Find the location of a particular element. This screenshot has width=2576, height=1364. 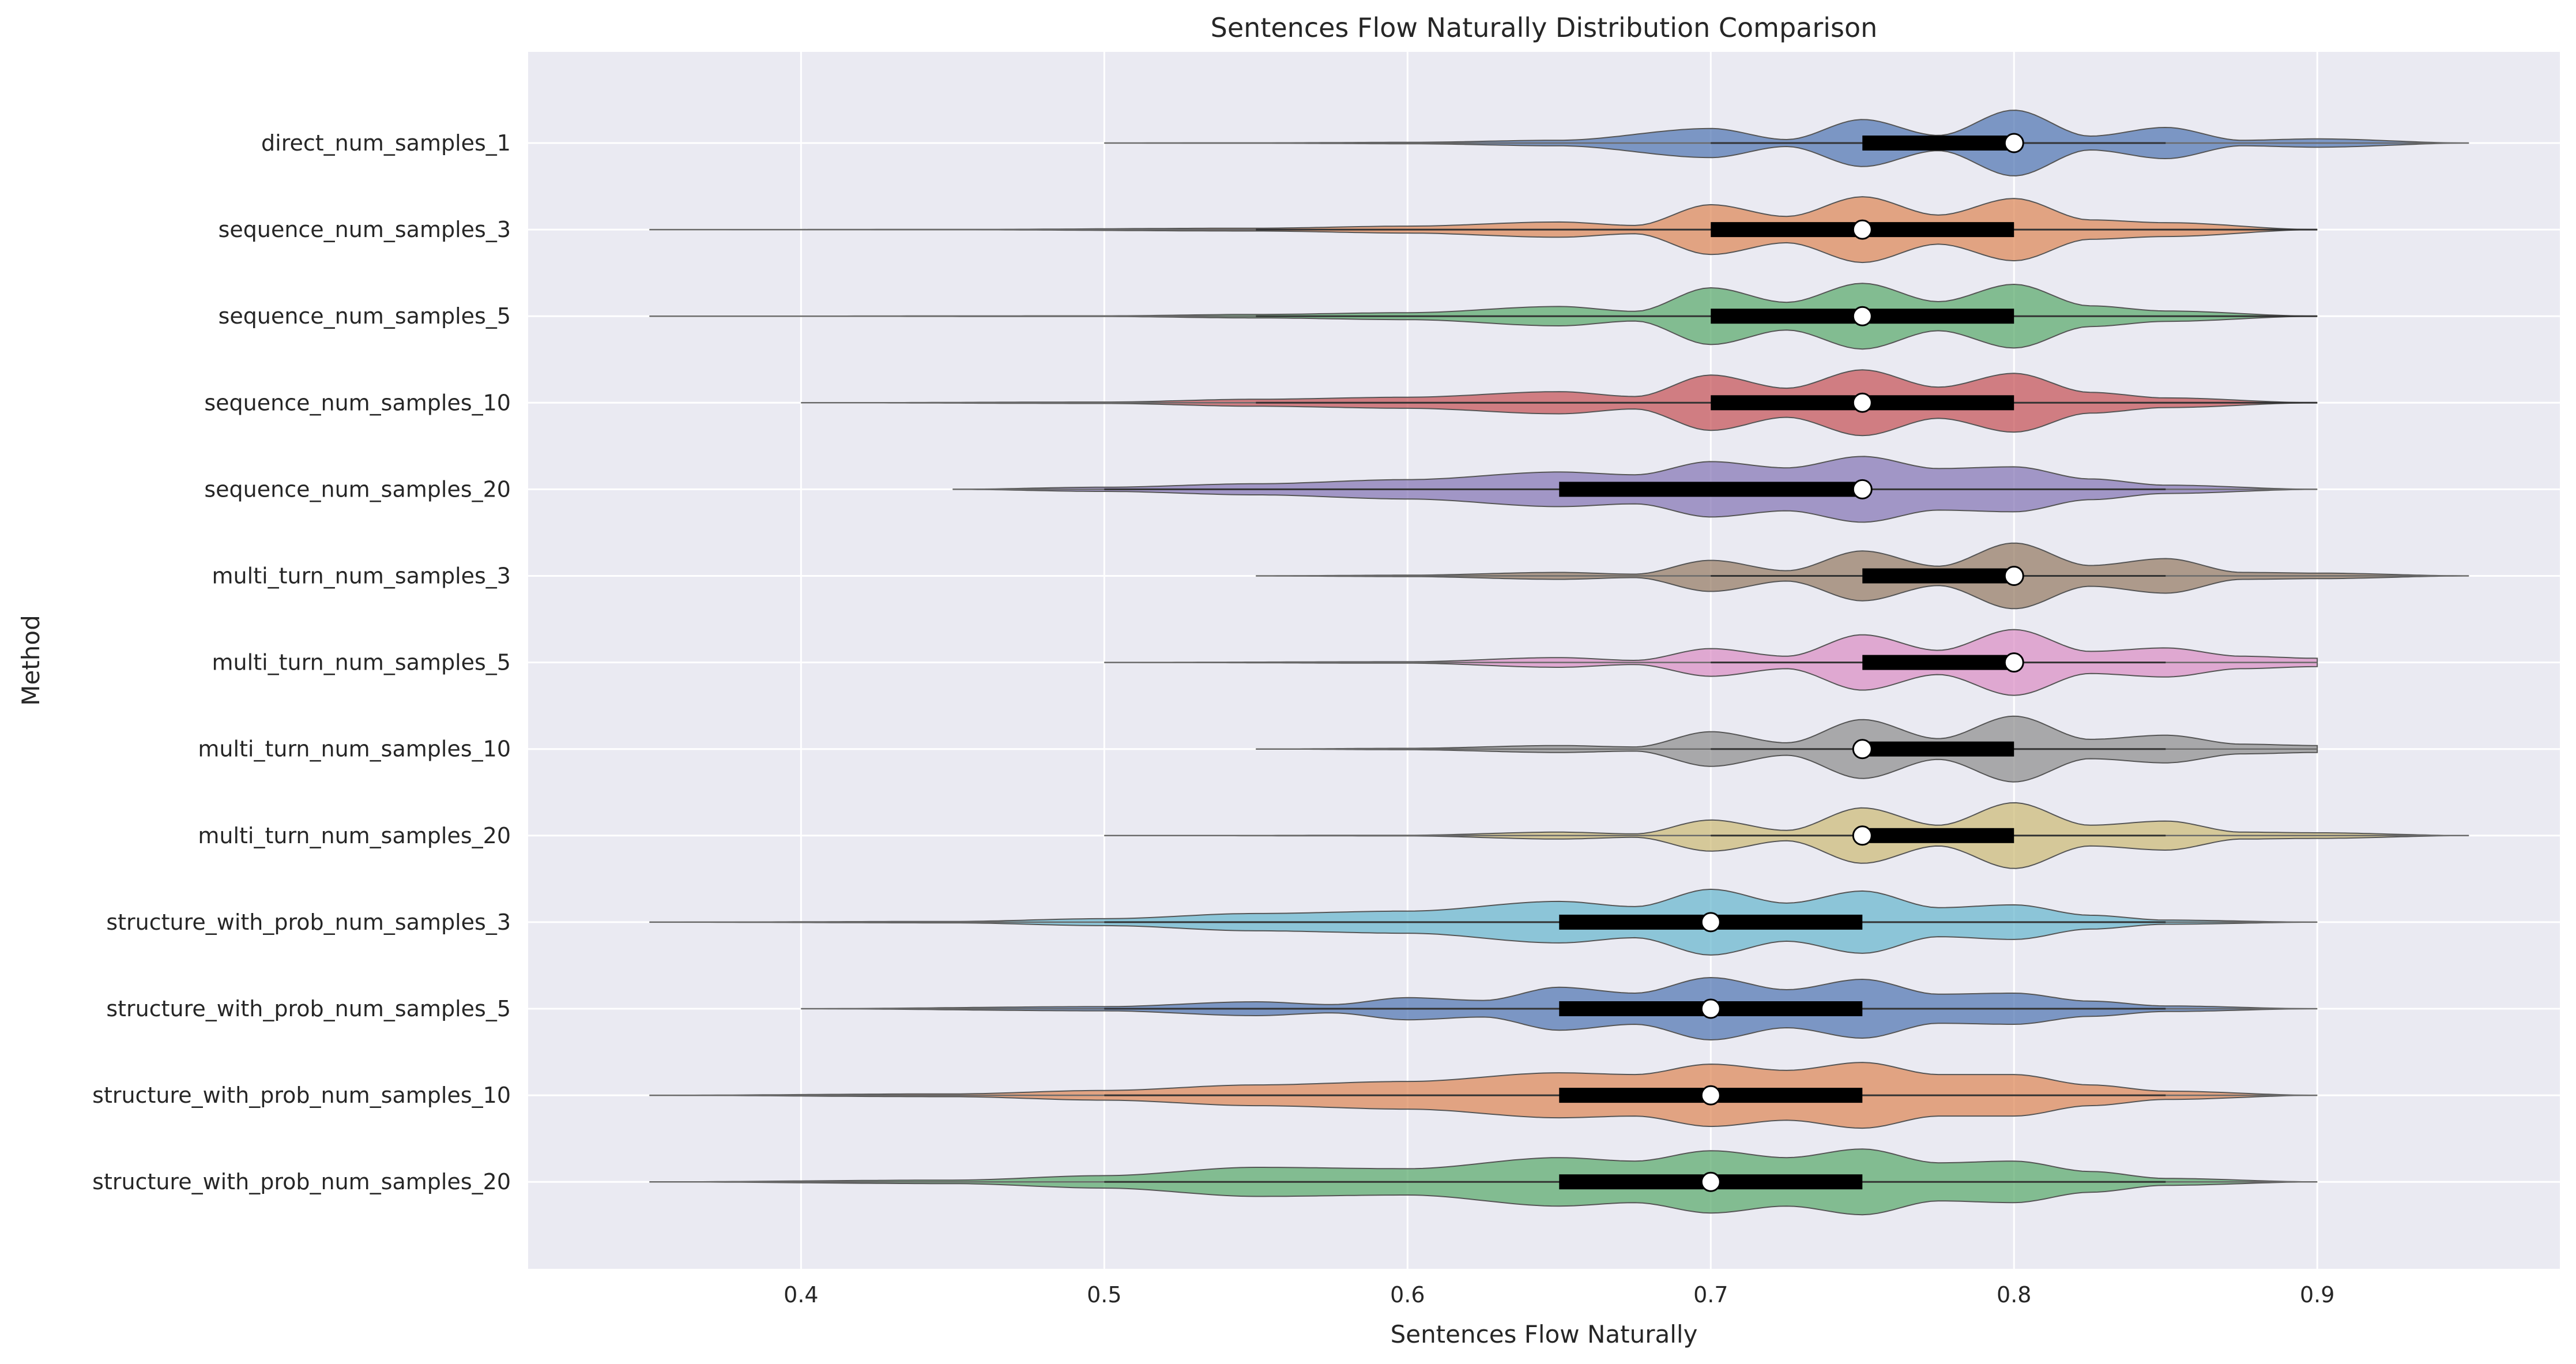

x-axis-label: Sentences Flow Naturally is located at coordinates (1544, 1334).